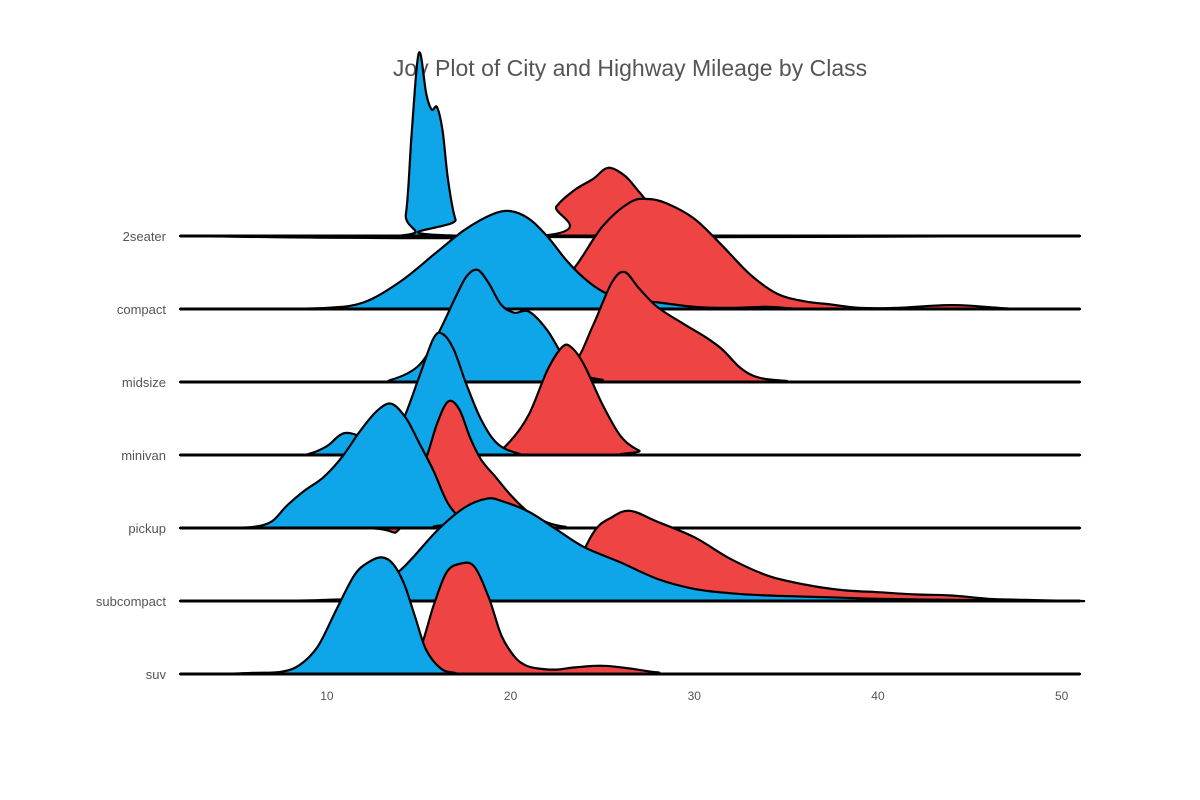  I want to click on city-density-area, so click(630, 260).